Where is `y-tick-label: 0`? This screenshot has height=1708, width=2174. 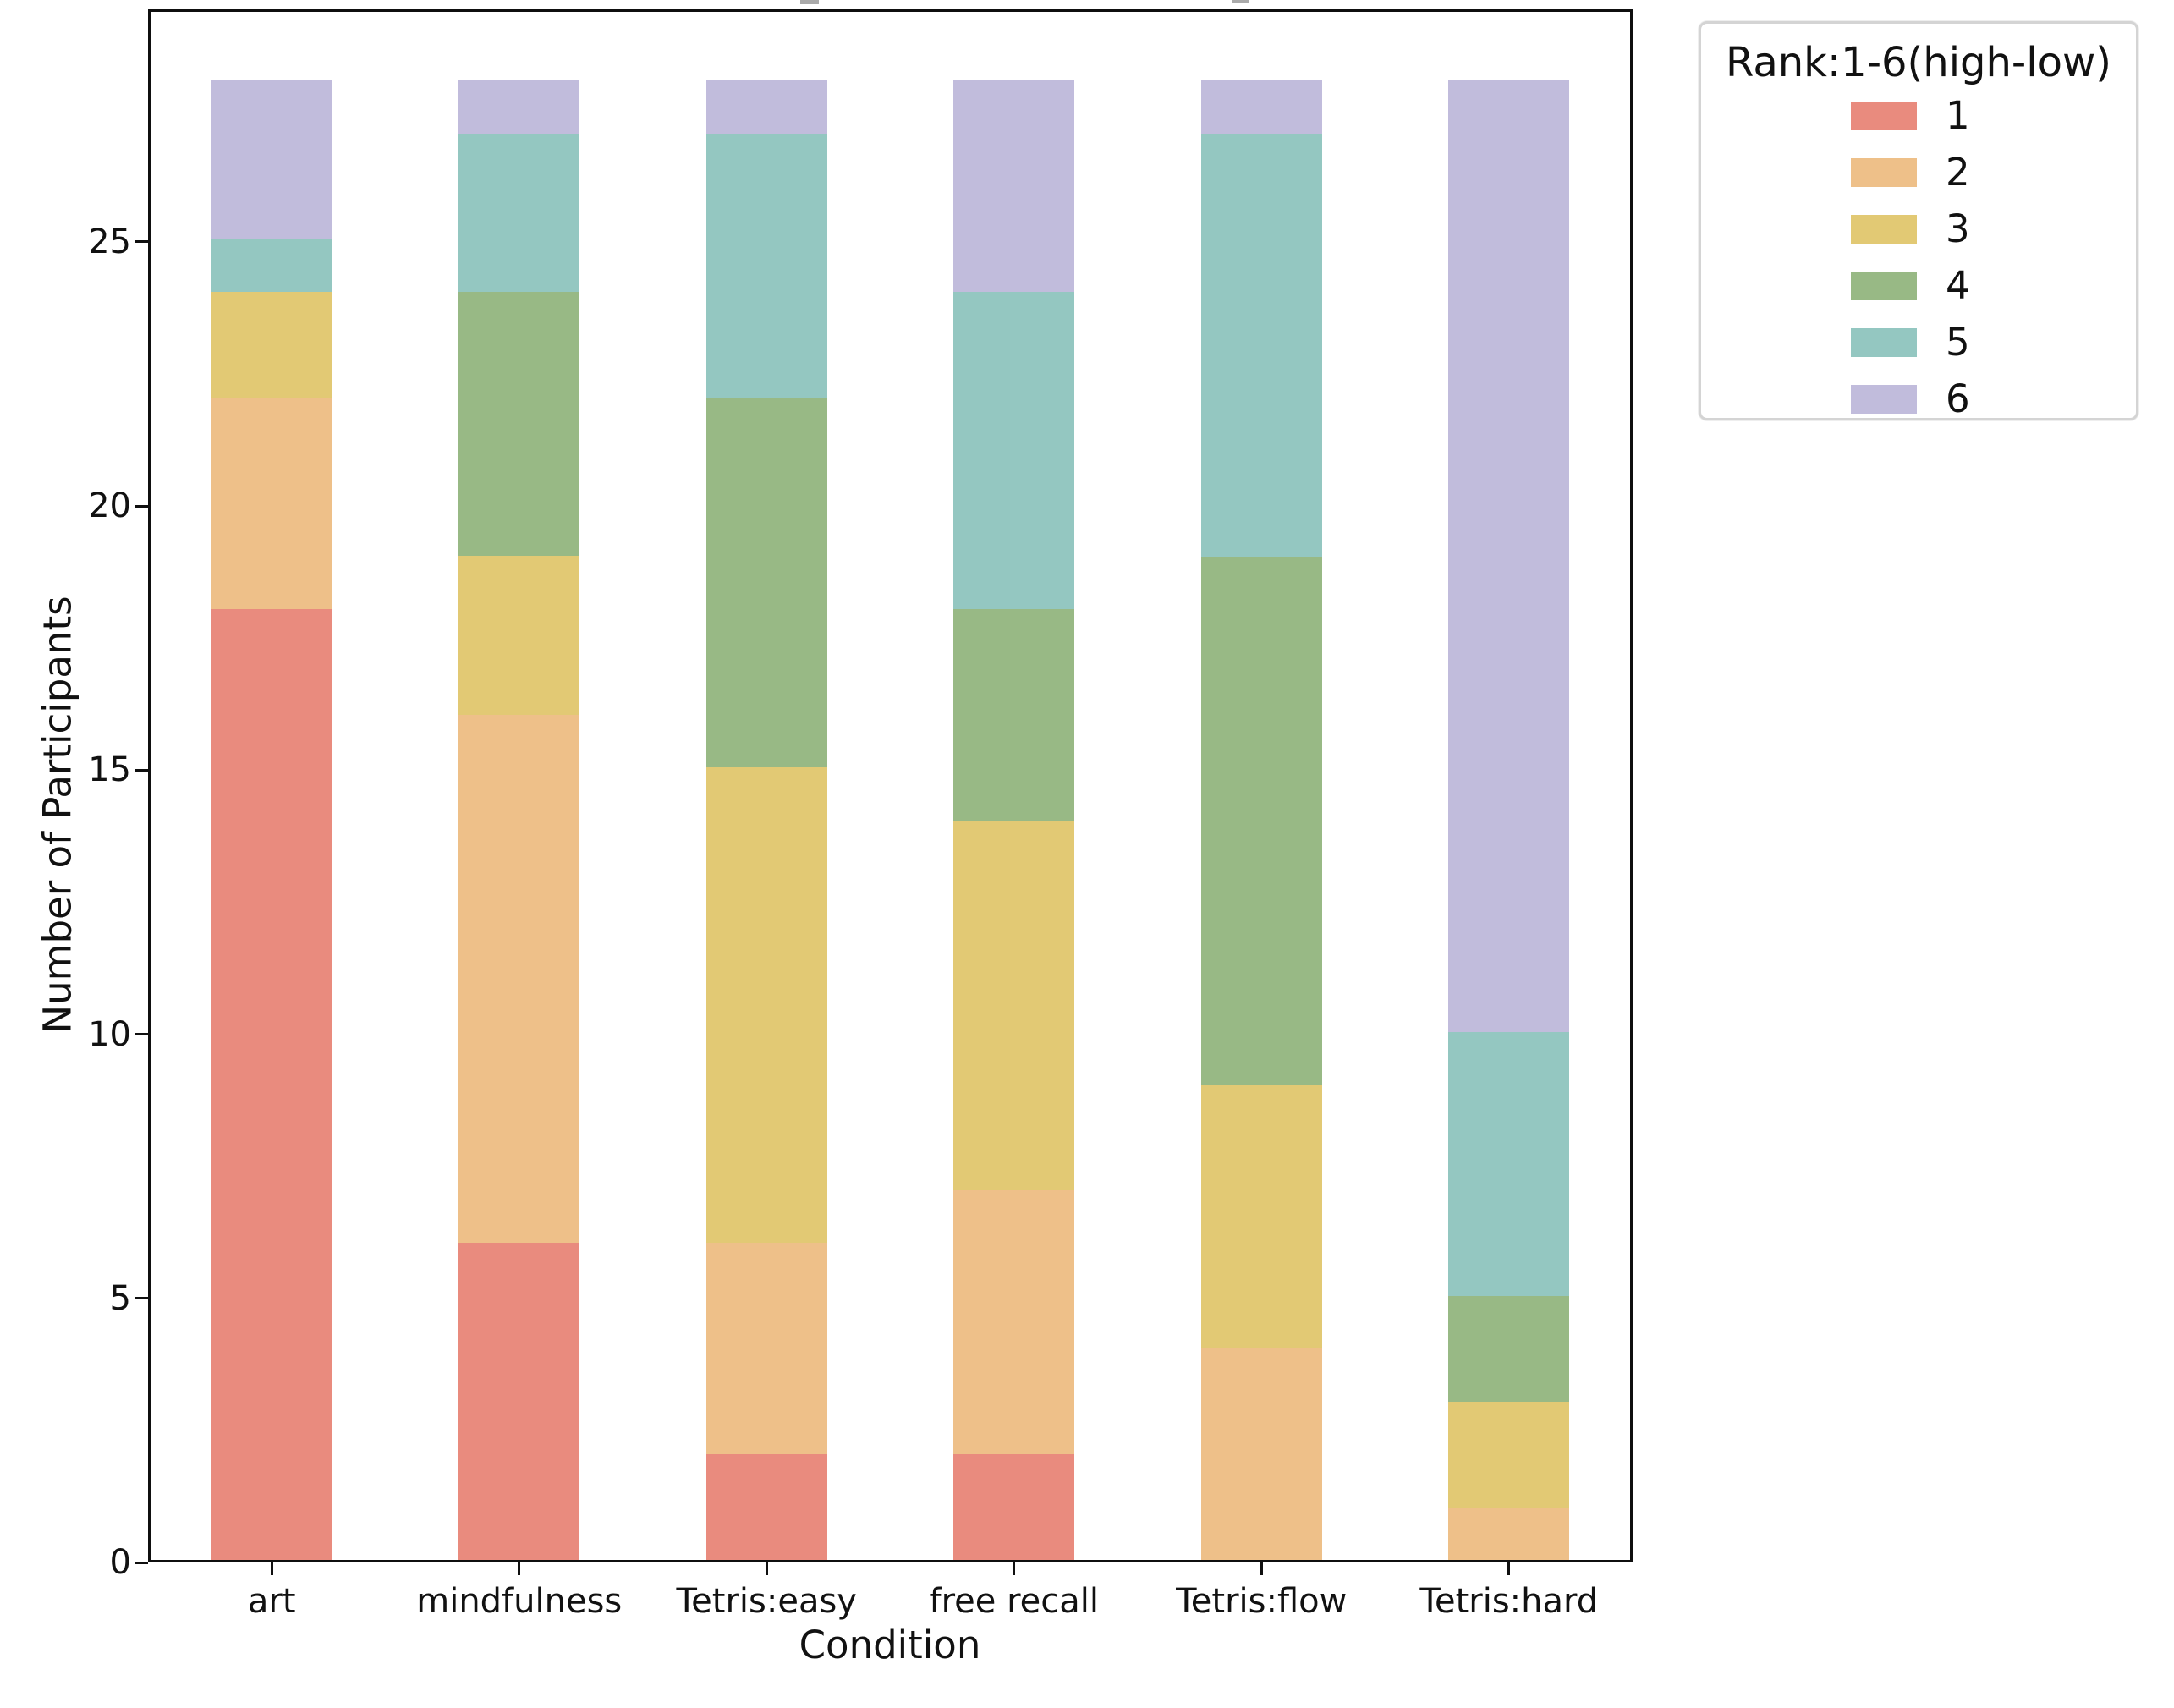
y-tick-label: 0 is located at coordinates (120, 1562).